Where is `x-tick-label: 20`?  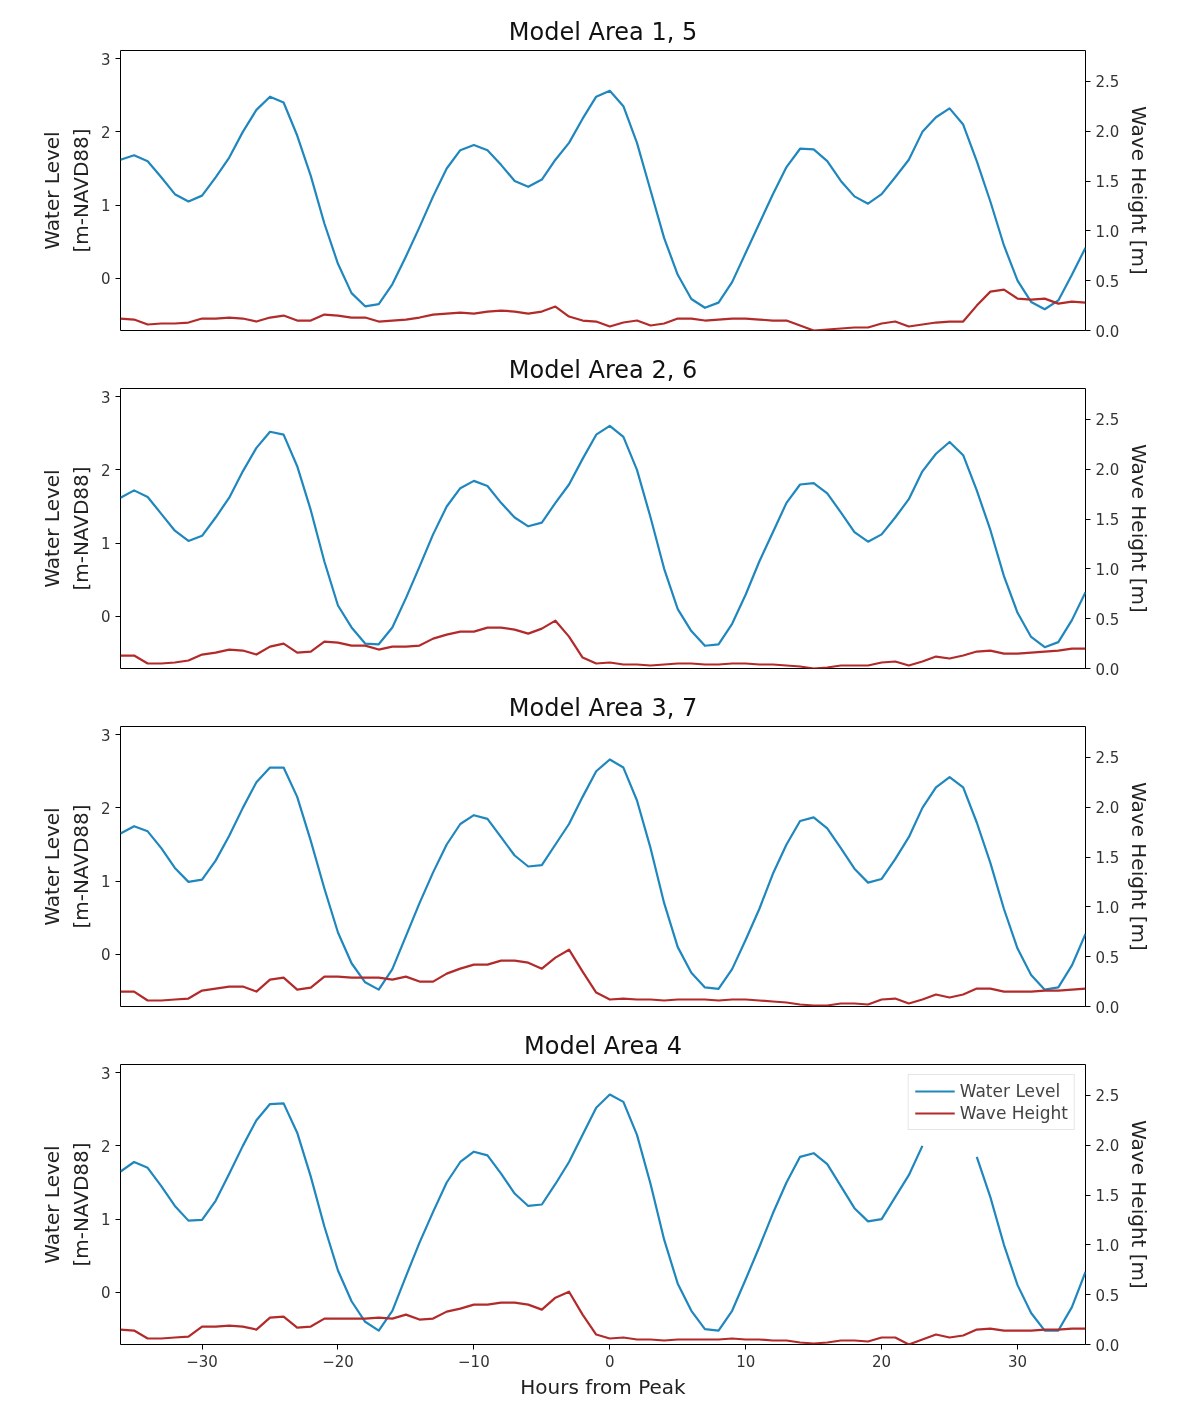
x-tick-label: 20 is located at coordinates (882, 1361).